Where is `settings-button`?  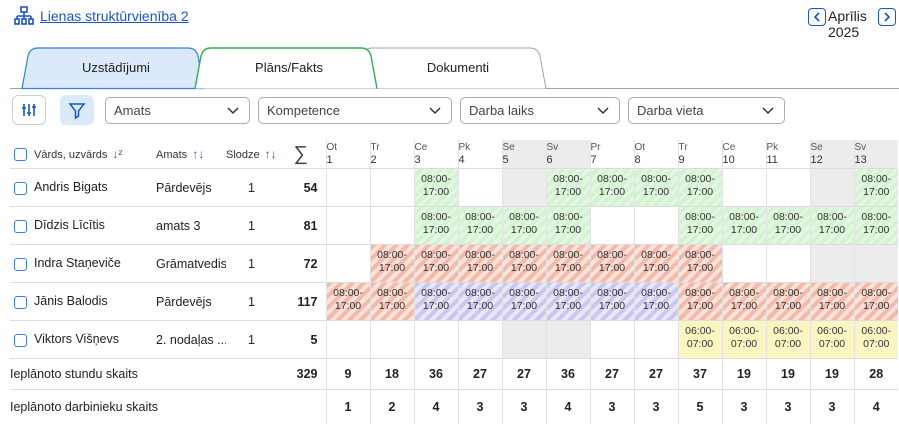 settings-button is located at coordinates (29, 110).